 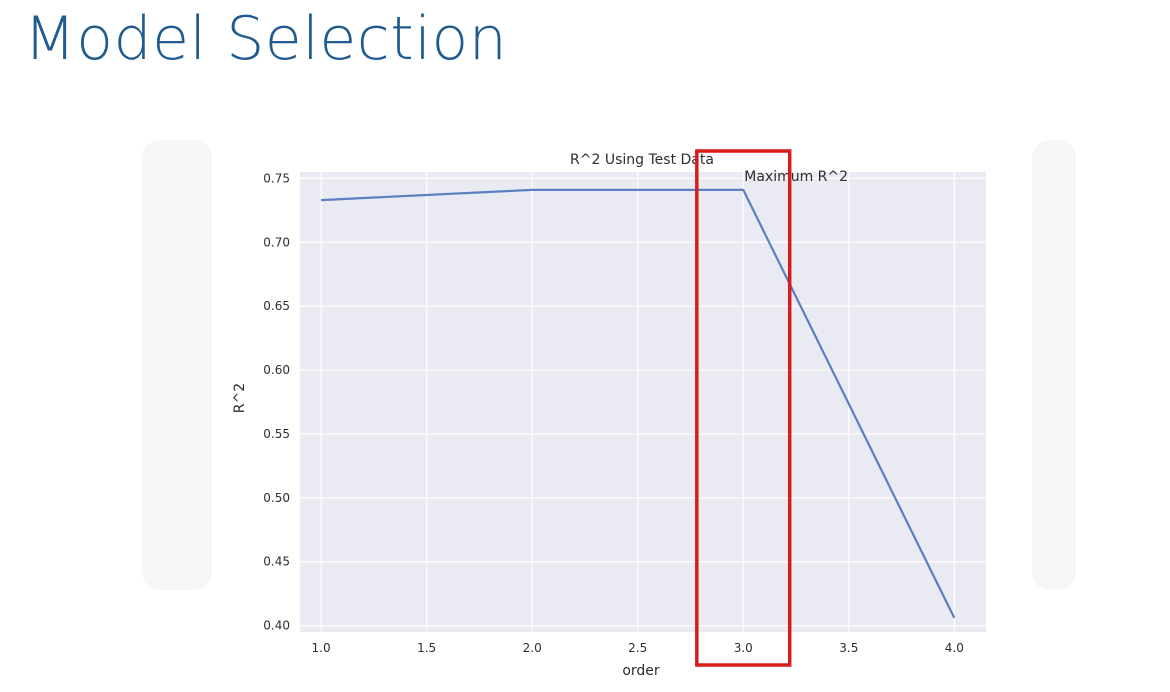 What do you see at coordinates (276, 370) in the screenshot?
I see `y-tick-label: 0.60` at bounding box center [276, 370].